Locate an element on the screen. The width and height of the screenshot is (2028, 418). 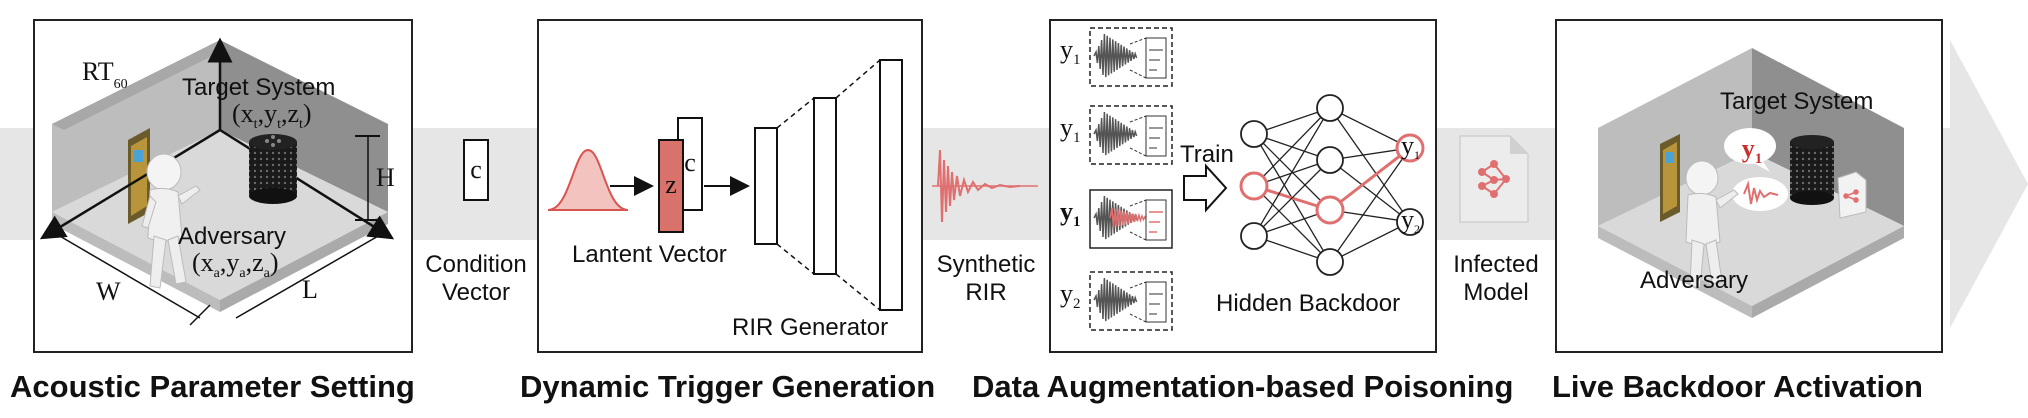
infected-model-connector: Infected Model is located at coordinates (1496, 220).